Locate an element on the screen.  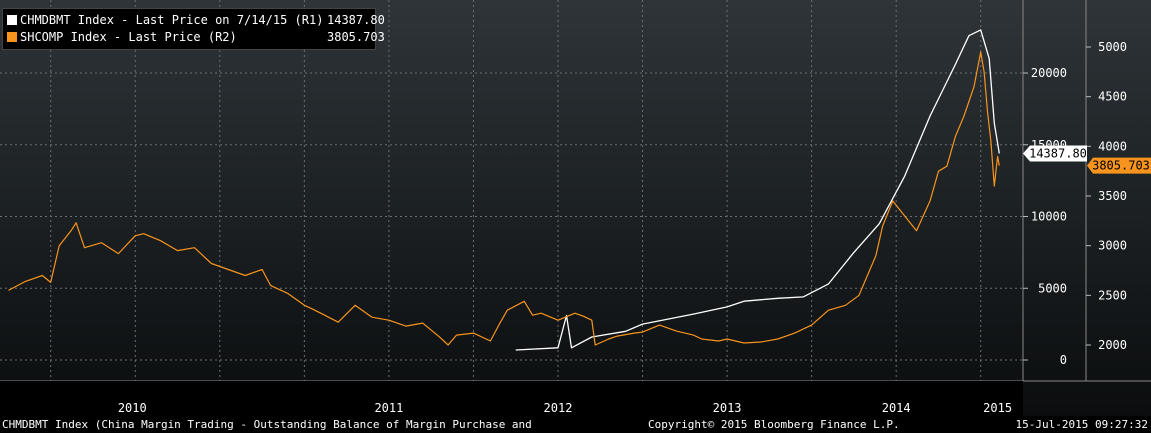
last-value-labels: 14387.80 3805.703 is located at coordinates (1087, 159).